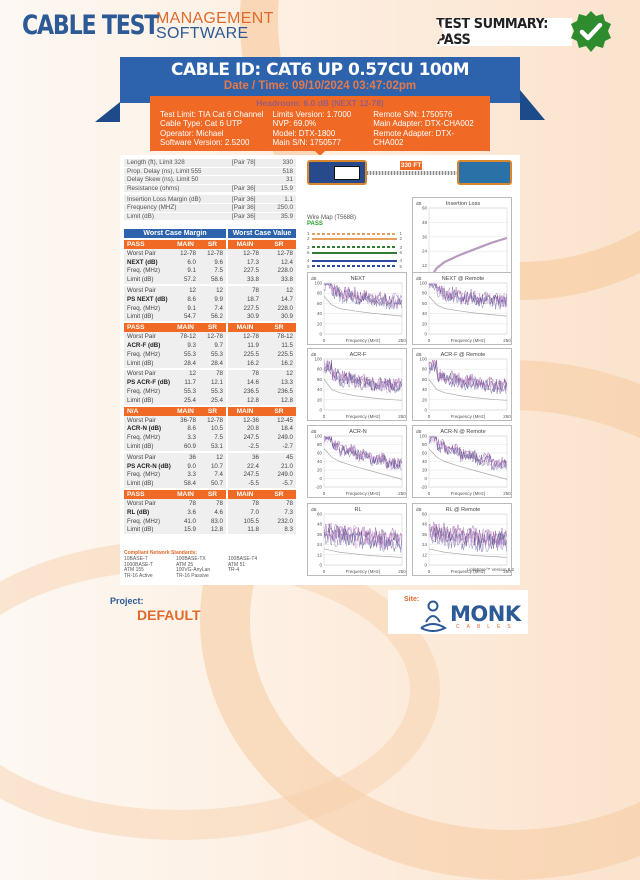 Image resolution: width=640 pixels, height=880 pixels. I want to click on table-row: Worst Pair 36 12 36 45, so click(210, 457).